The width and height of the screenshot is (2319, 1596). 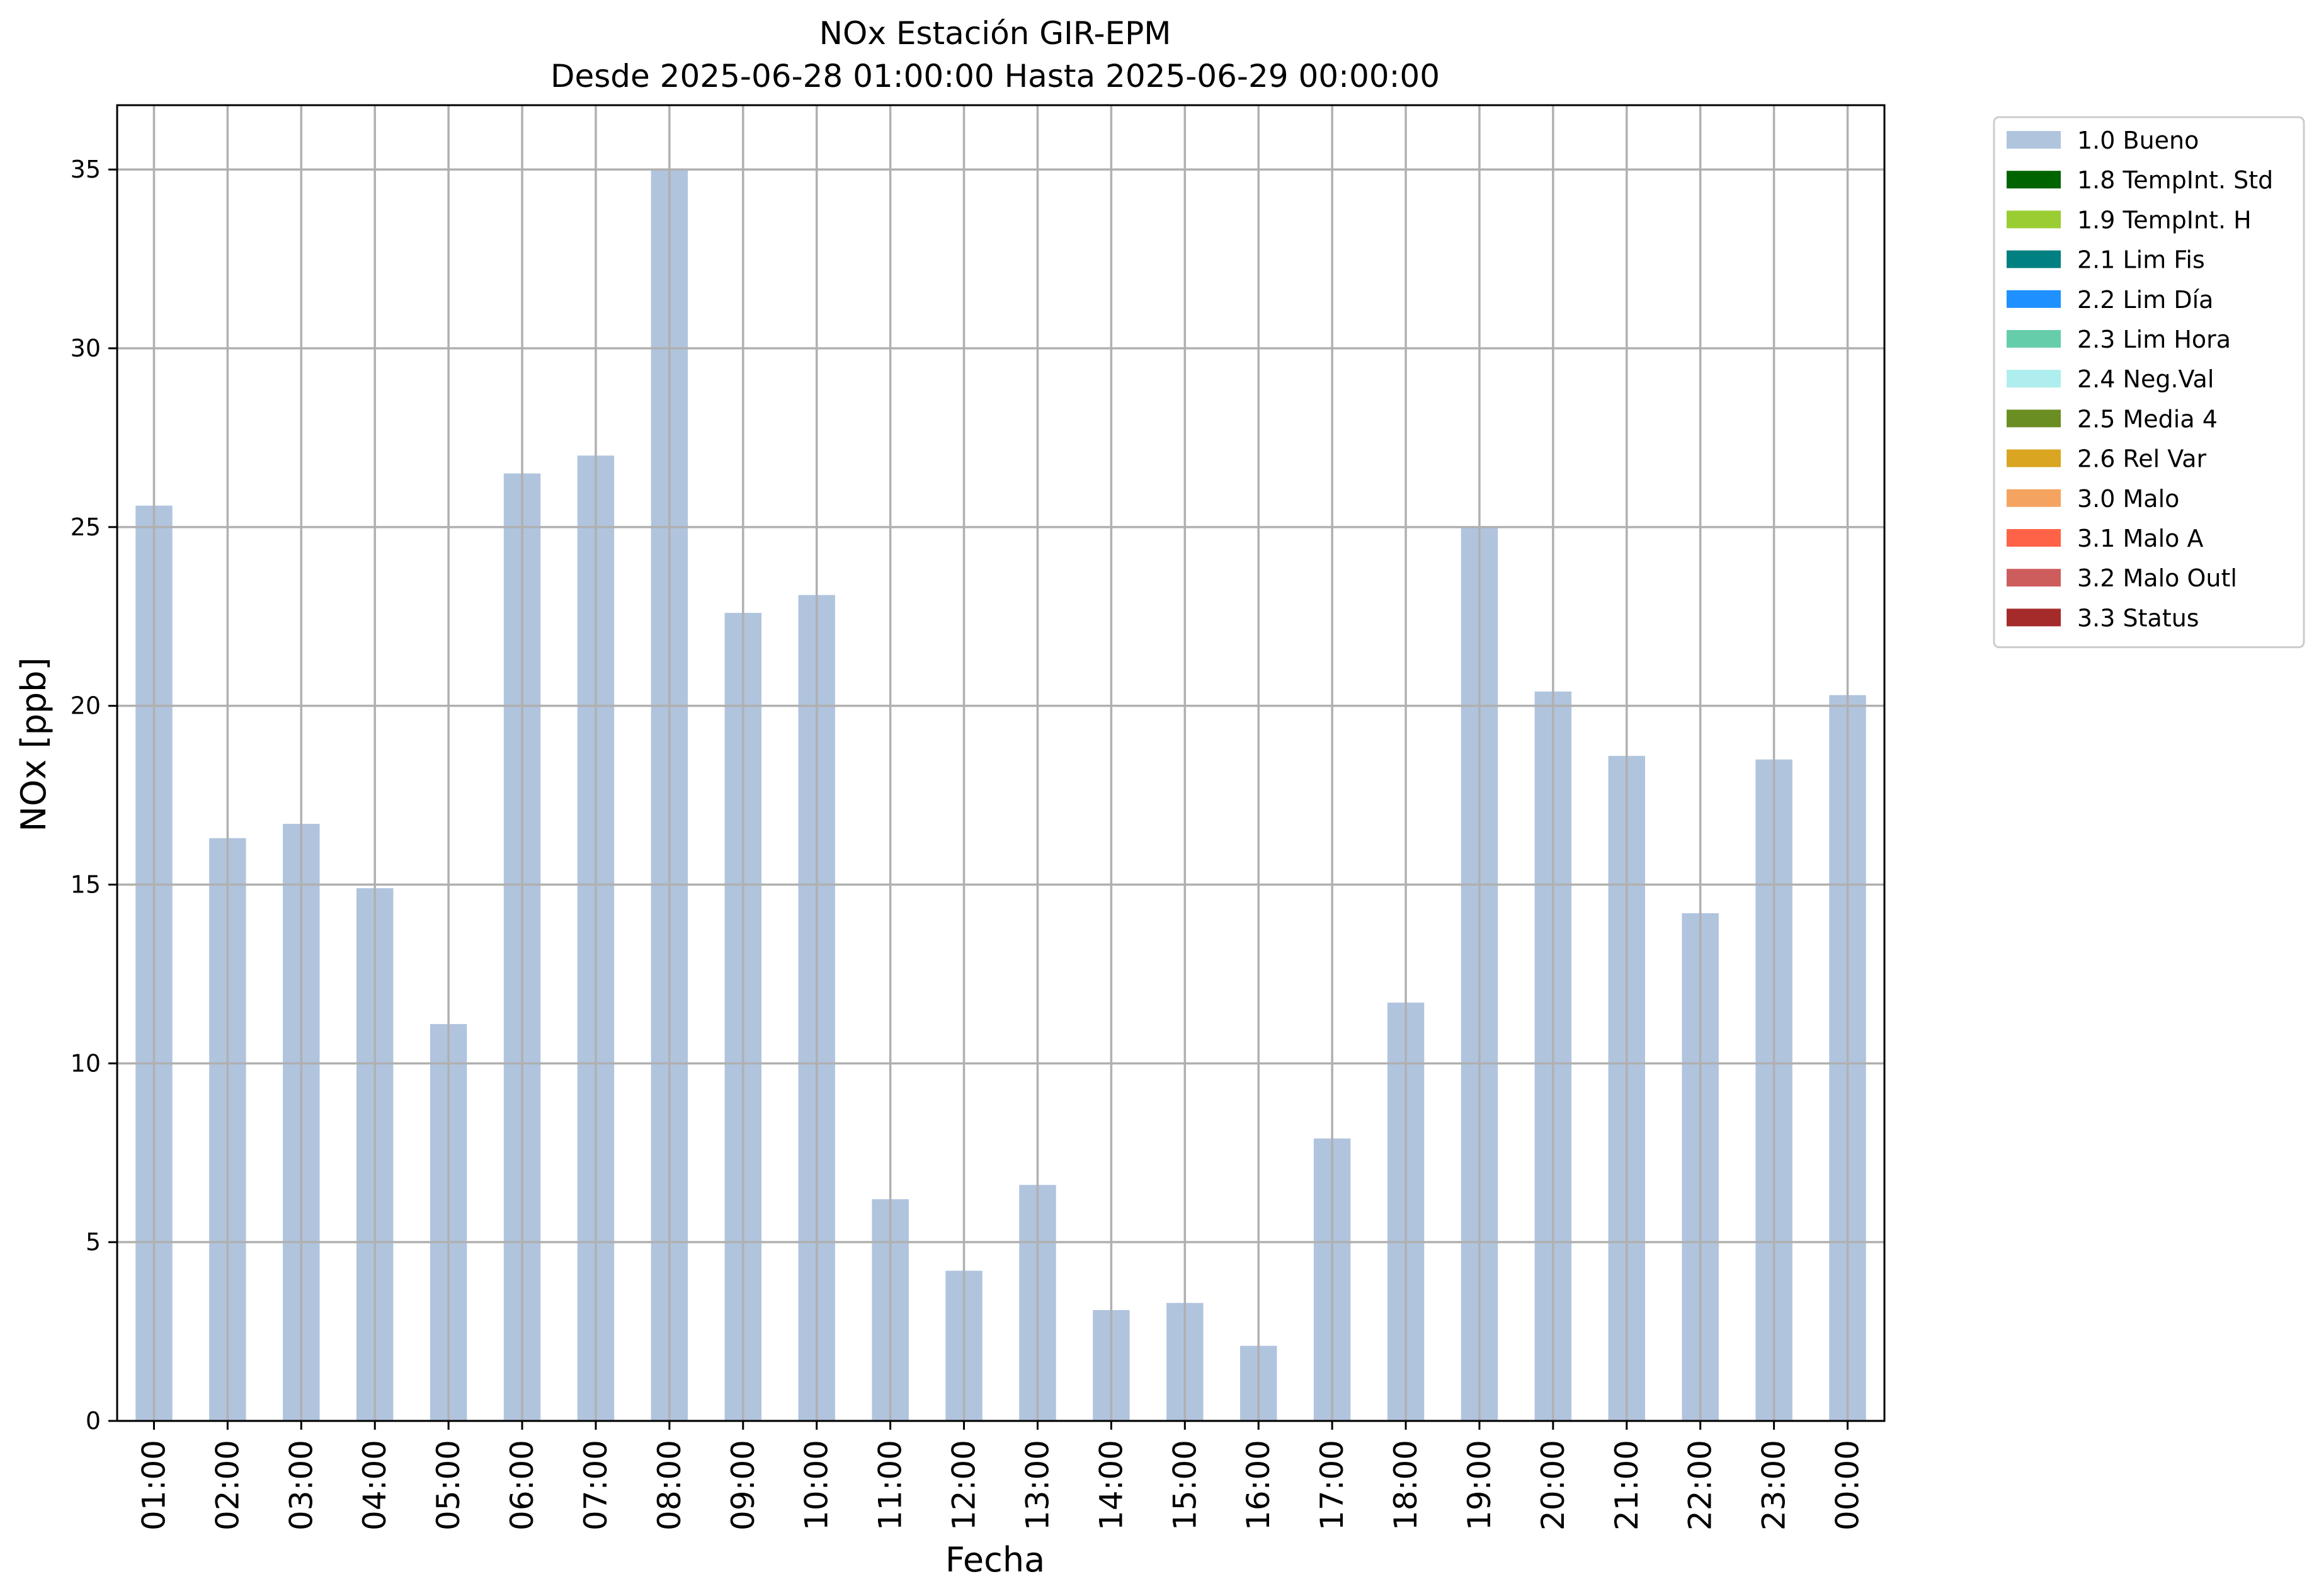 I want to click on x-tick-label: 02:00, so click(x=227, y=1485).